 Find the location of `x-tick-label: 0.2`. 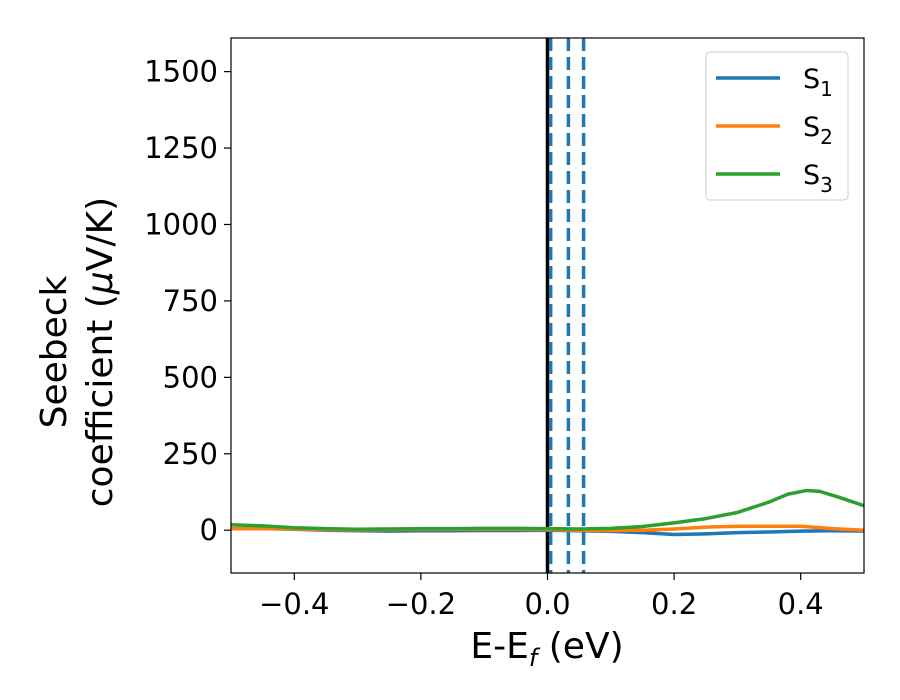

x-tick-label: 0.2 is located at coordinates (674, 604).